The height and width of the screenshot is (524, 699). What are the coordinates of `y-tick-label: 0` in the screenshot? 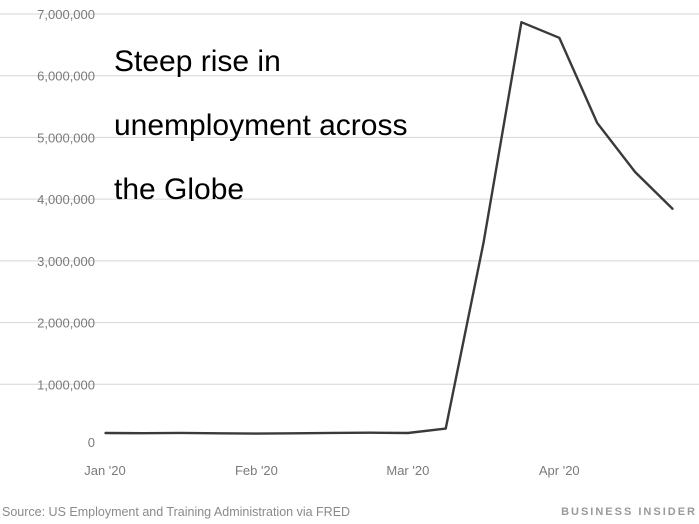 It's located at (91, 442).